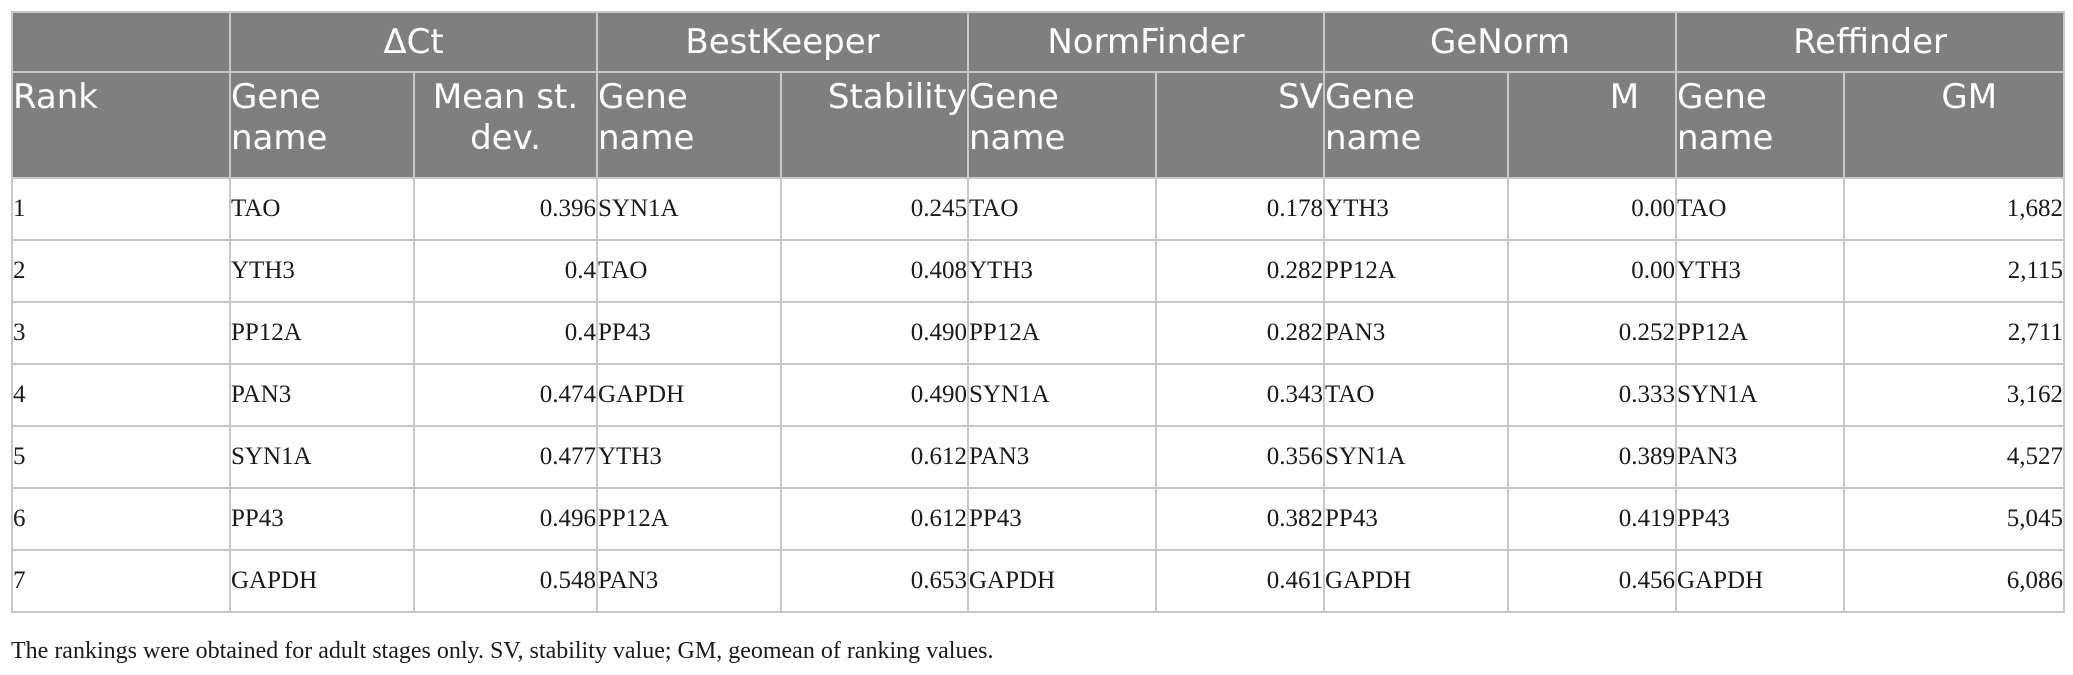 The image size is (2073, 675). Describe the element at coordinates (1760, 457) in the screenshot. I see `reffinder-gene-cell: PAN3` at that location.